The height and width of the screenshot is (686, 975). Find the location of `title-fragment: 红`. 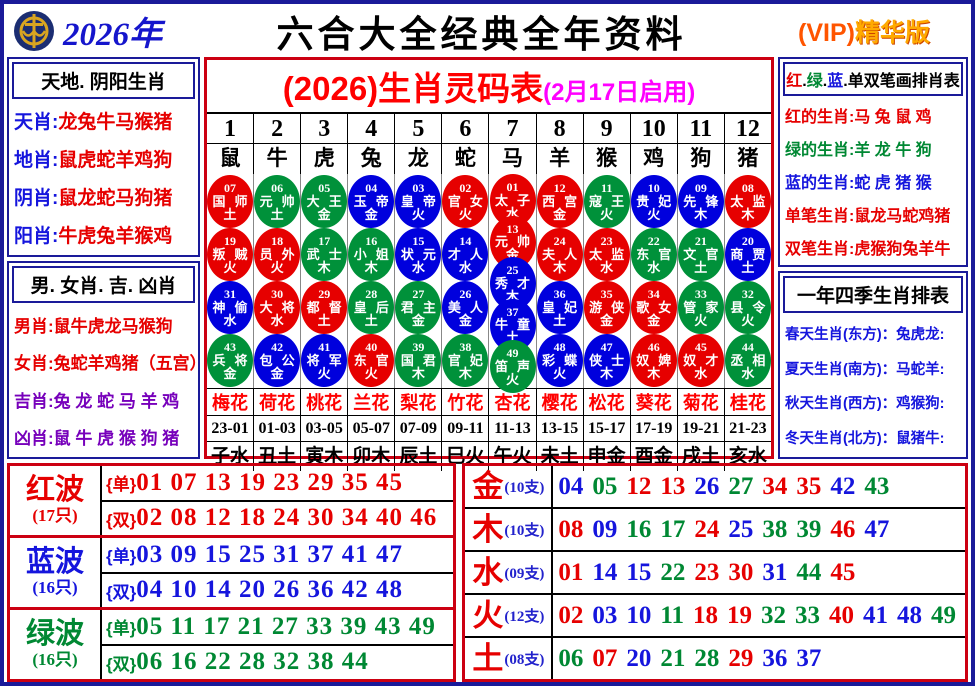

title-fragment: 红 is located at coordinates (794, 81).